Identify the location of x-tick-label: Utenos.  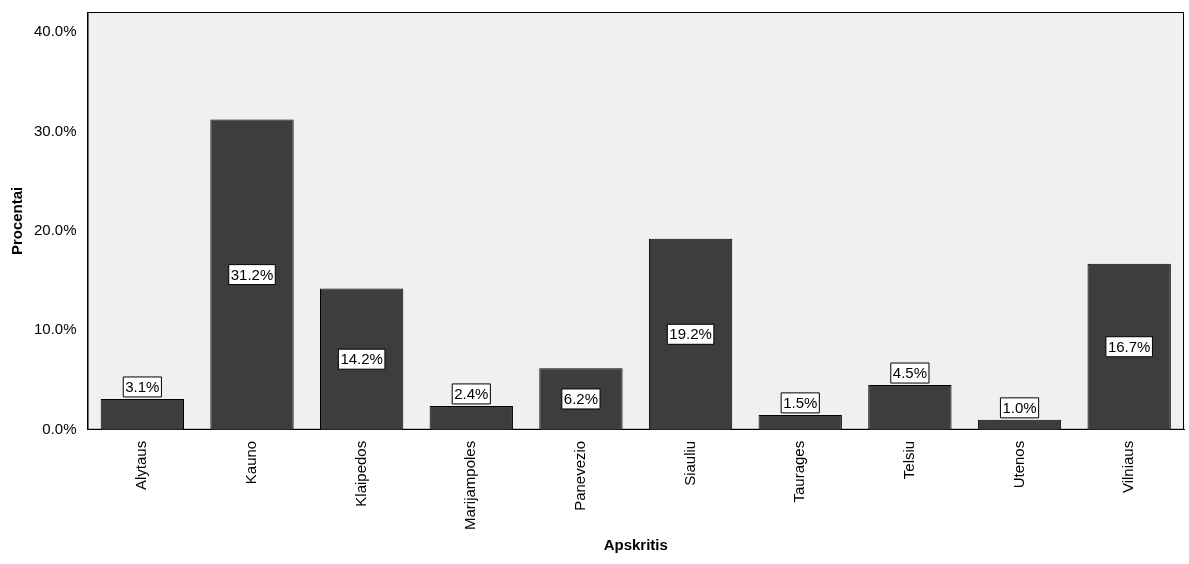
(1018, 464).